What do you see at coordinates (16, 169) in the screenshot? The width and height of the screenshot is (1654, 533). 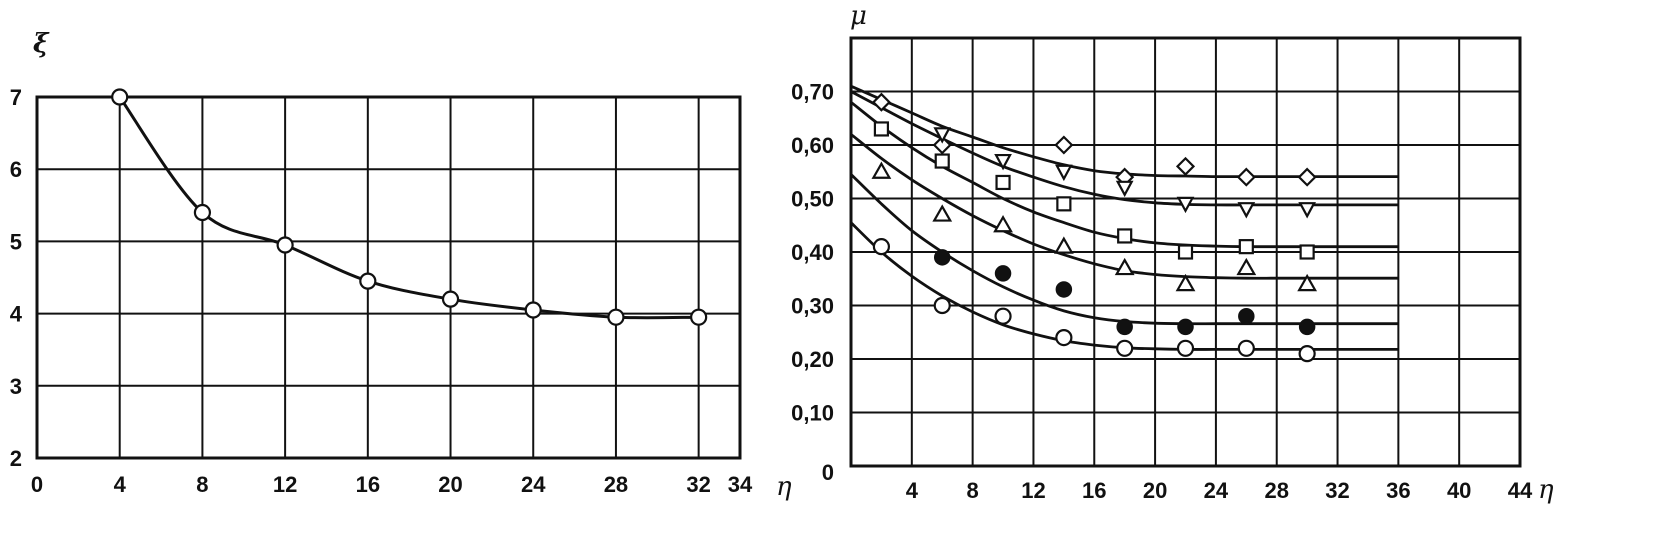 I see `y-tick-label: 6` at bounding box center [16, 169].